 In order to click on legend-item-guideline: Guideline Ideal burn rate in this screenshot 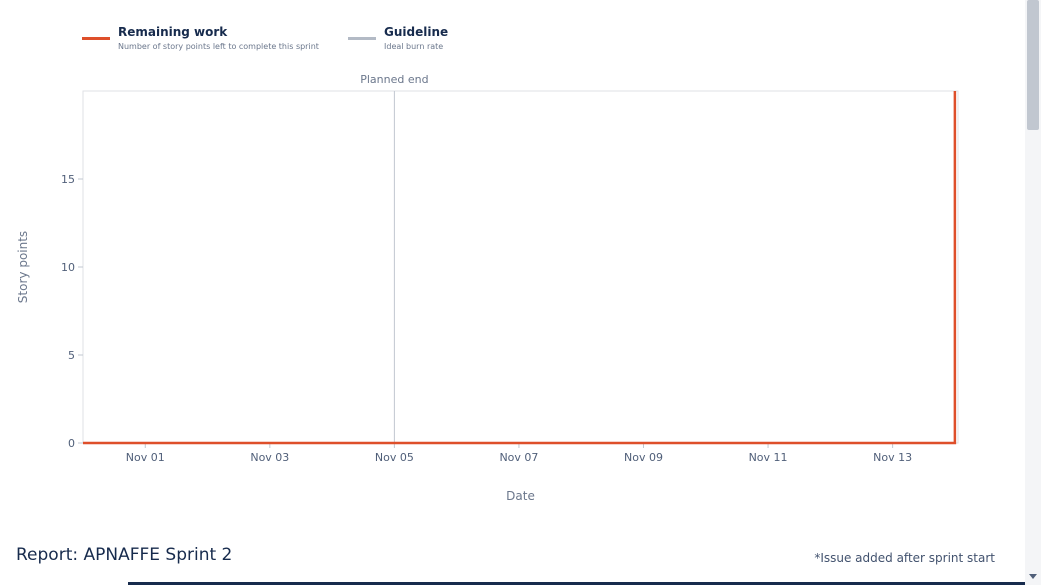, I will do `click(398, 38)`.